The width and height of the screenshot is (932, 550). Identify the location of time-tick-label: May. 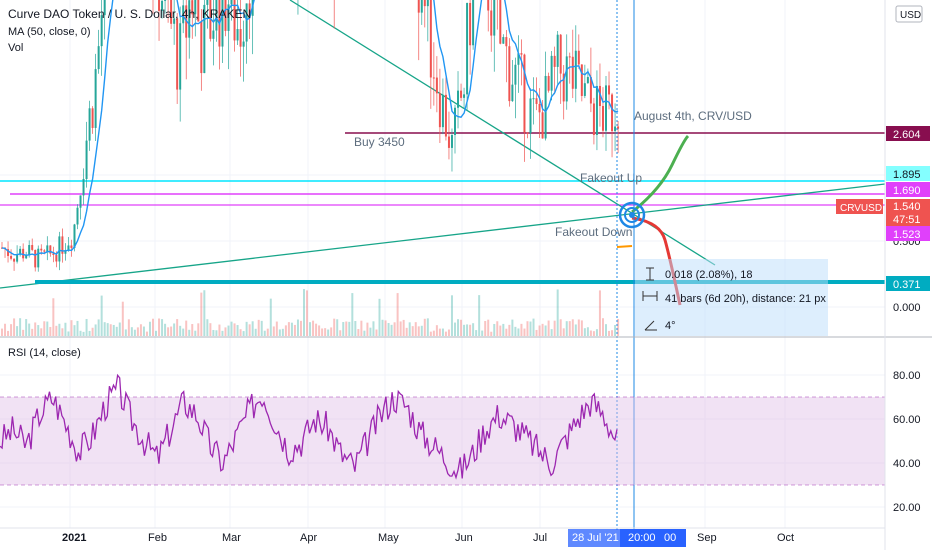
(388, 538).